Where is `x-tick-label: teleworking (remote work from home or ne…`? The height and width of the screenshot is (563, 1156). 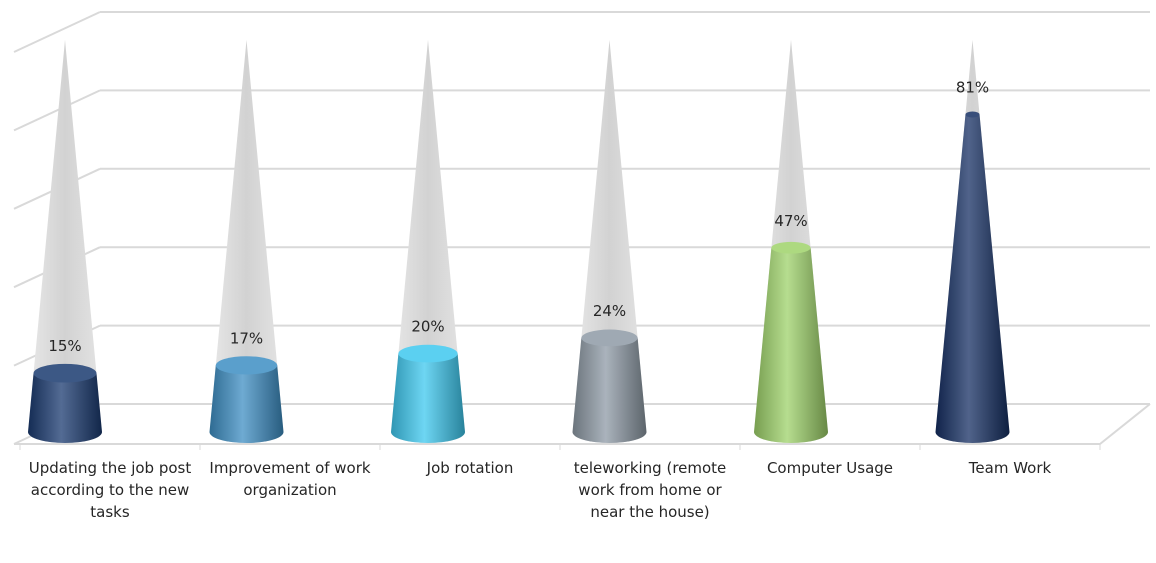
x-tick-label: teleworking (remote work from home or ne… is located at coordinates (650, 490).